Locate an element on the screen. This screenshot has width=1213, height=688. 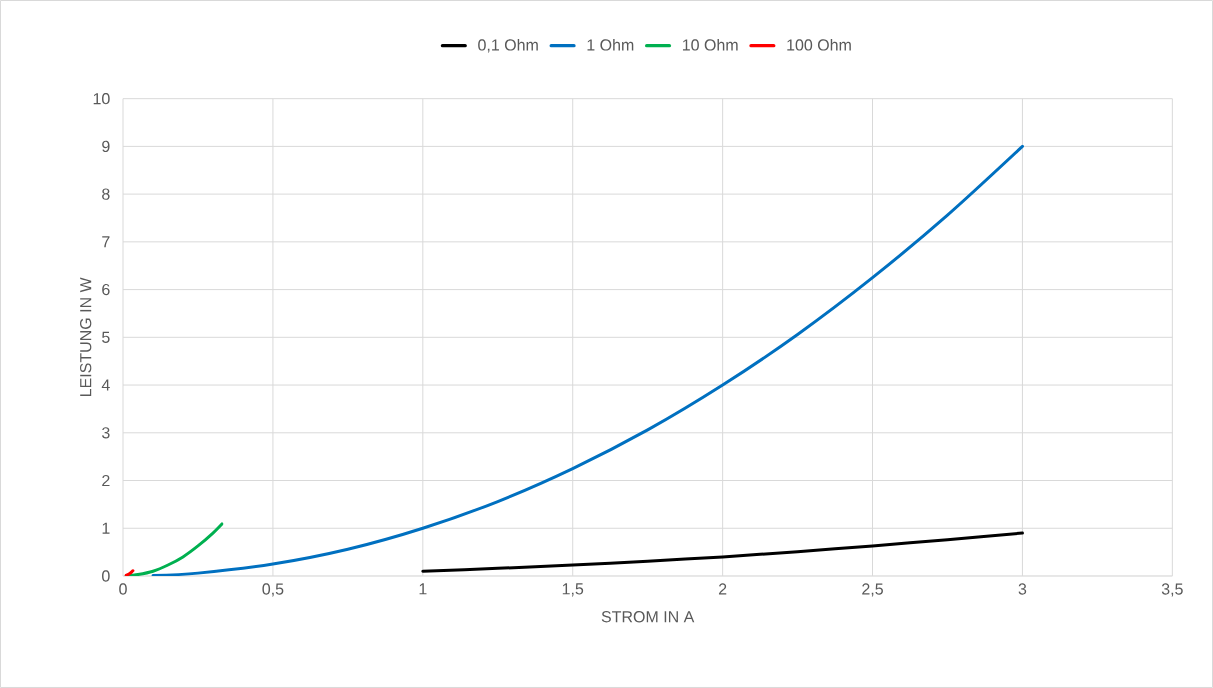
y-tick-label: 7 is located at coordinates (106, 242).